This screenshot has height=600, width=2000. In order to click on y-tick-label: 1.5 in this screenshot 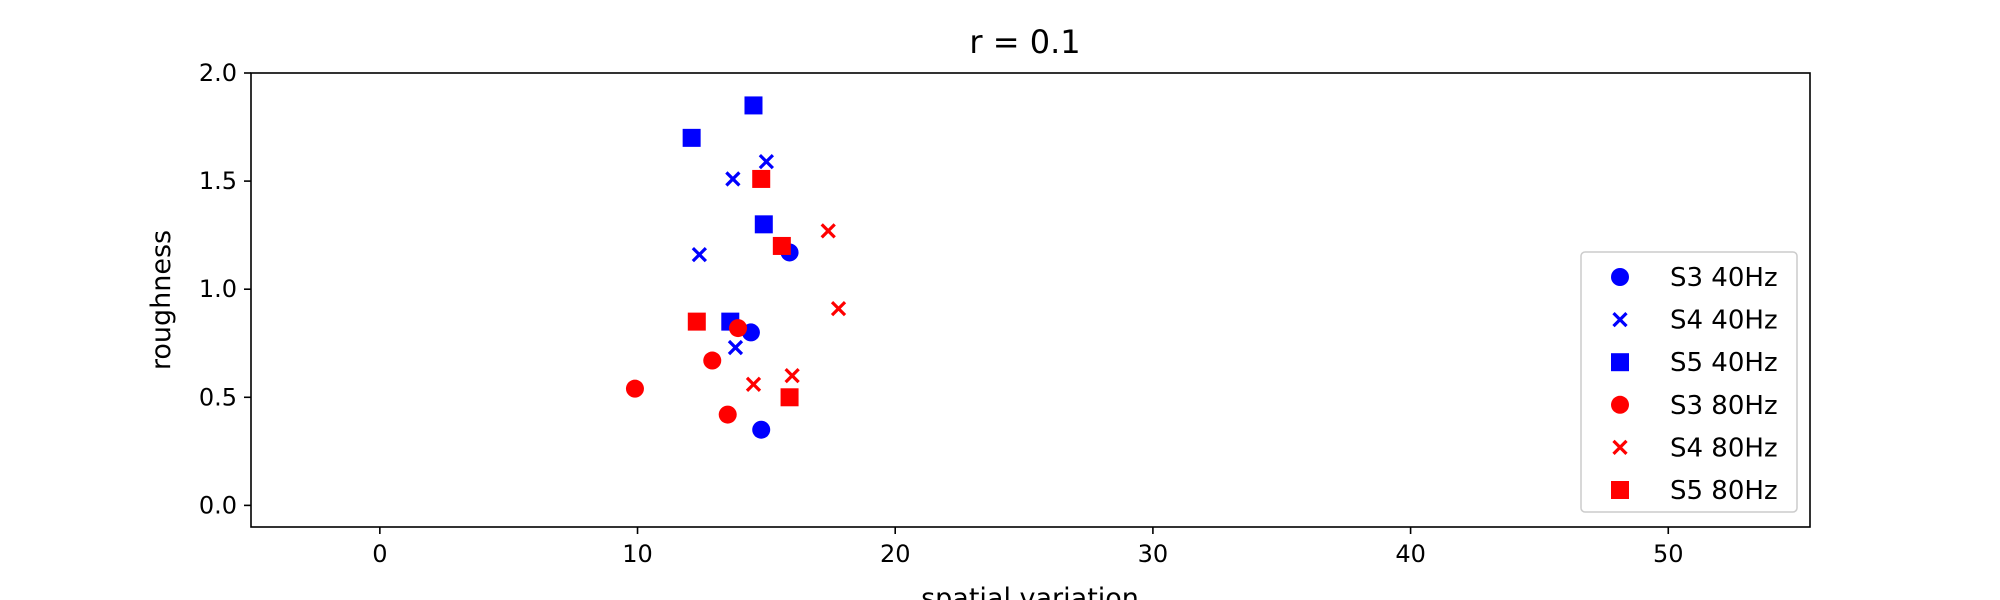, I will do `click(218, 181)`.